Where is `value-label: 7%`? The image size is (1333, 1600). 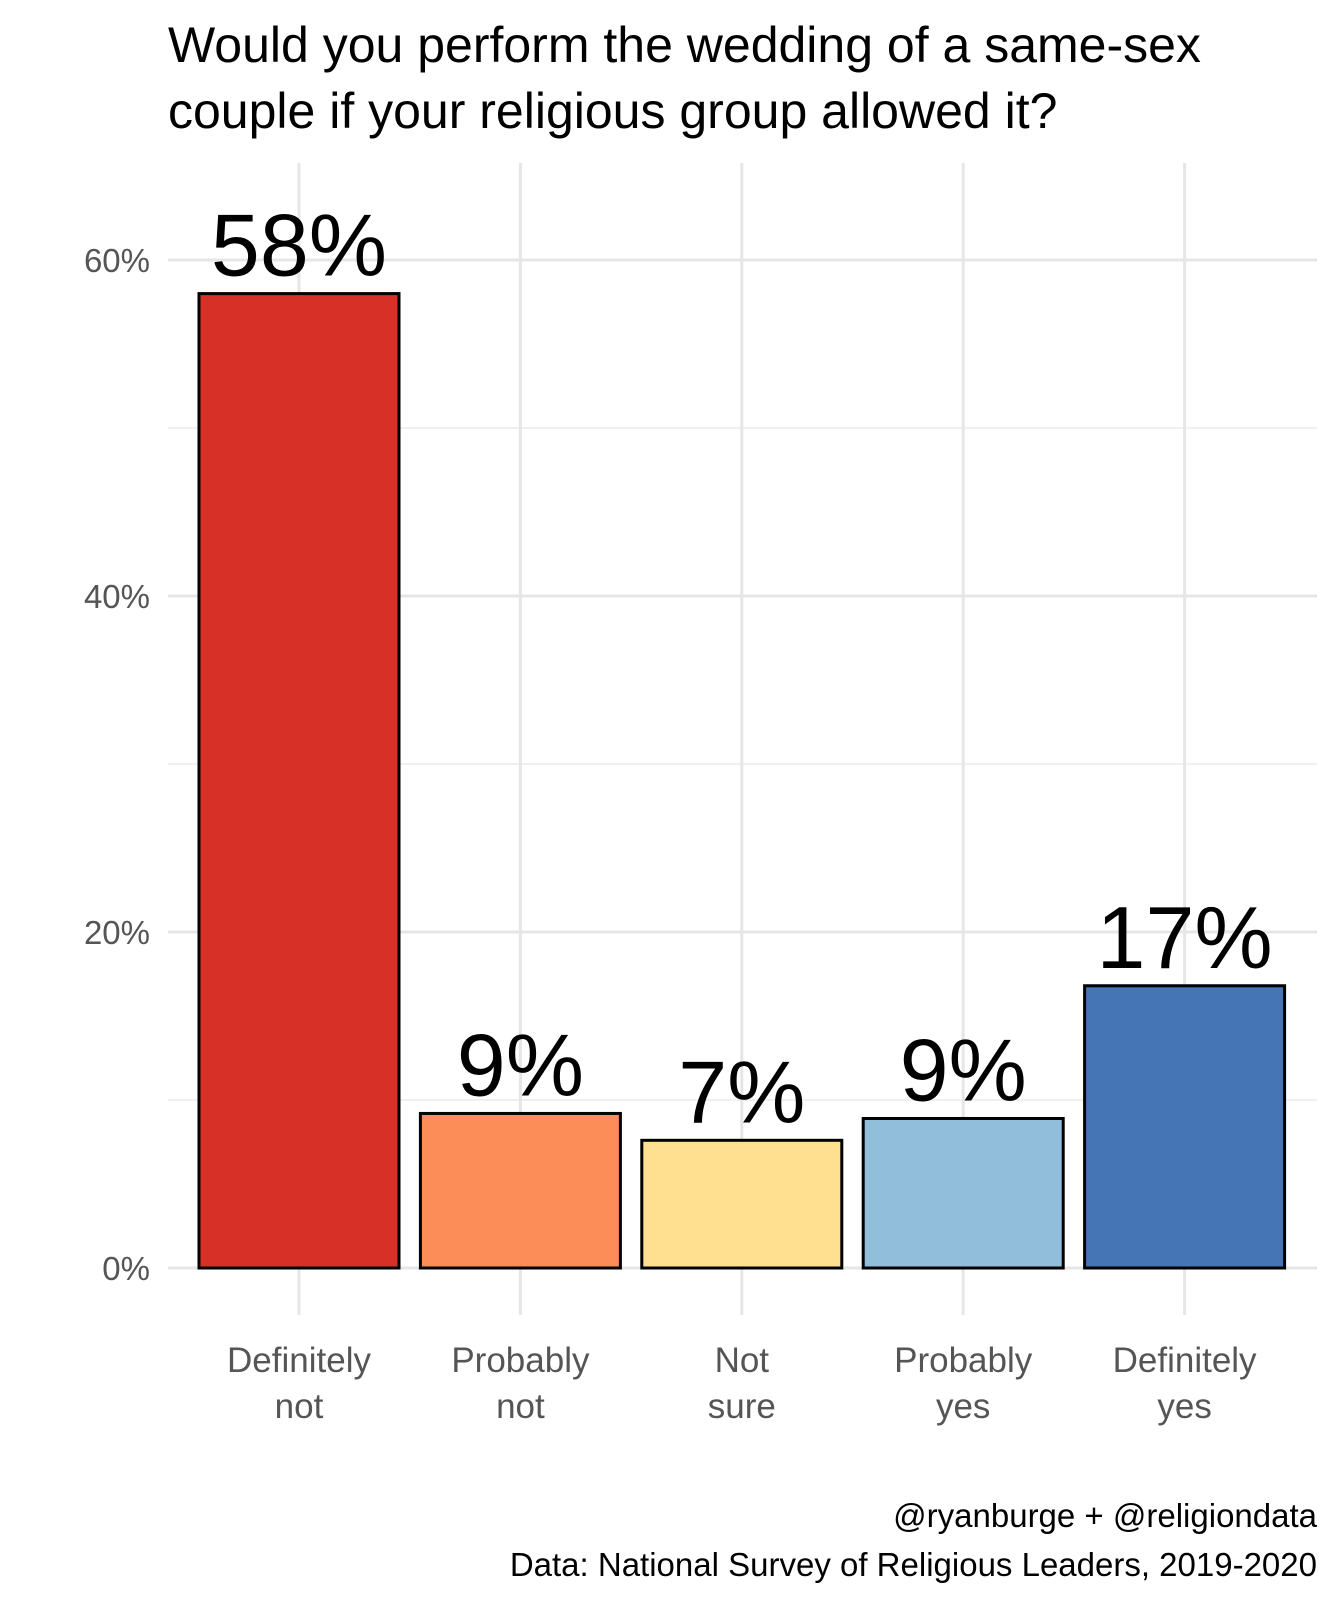 value-label: 7% is located at coordinates (741, 1091).